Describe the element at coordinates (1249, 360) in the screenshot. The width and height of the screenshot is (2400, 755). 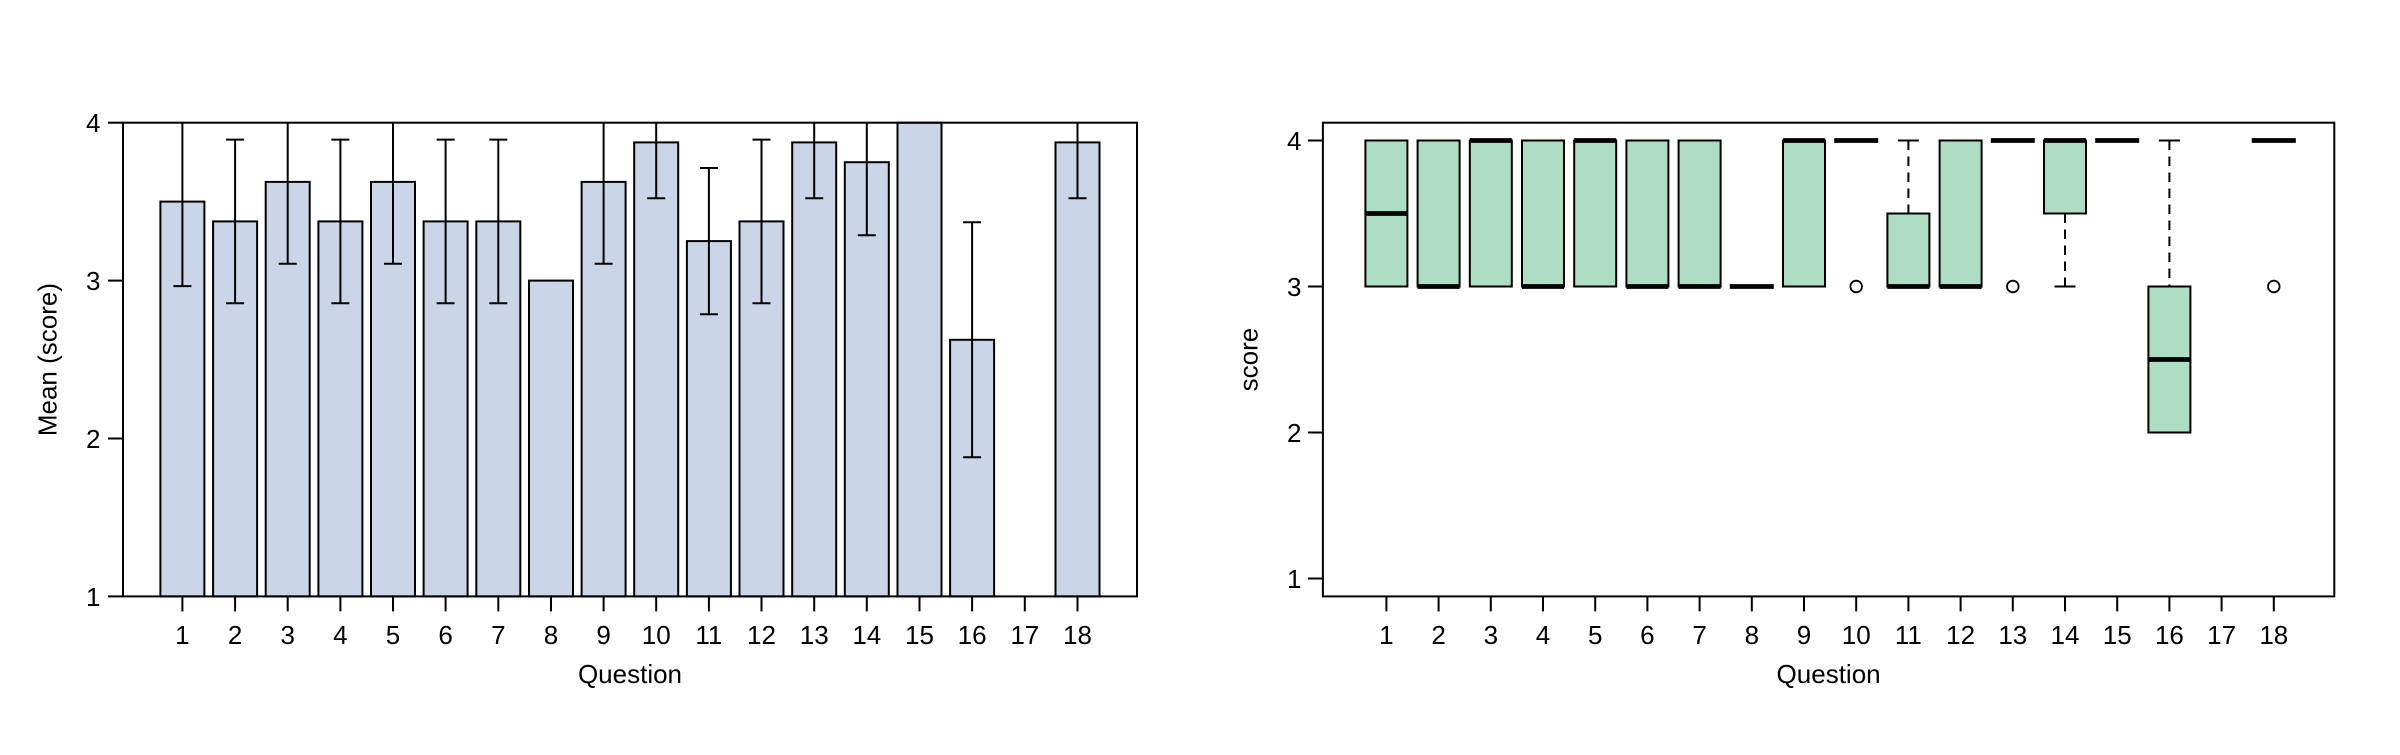
I see `svg-text: score` at that location.